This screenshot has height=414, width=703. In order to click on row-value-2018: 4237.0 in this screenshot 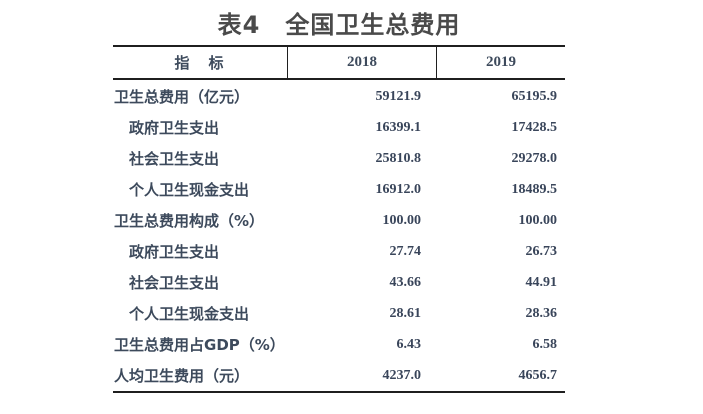, I will do `click(402, 375)`.